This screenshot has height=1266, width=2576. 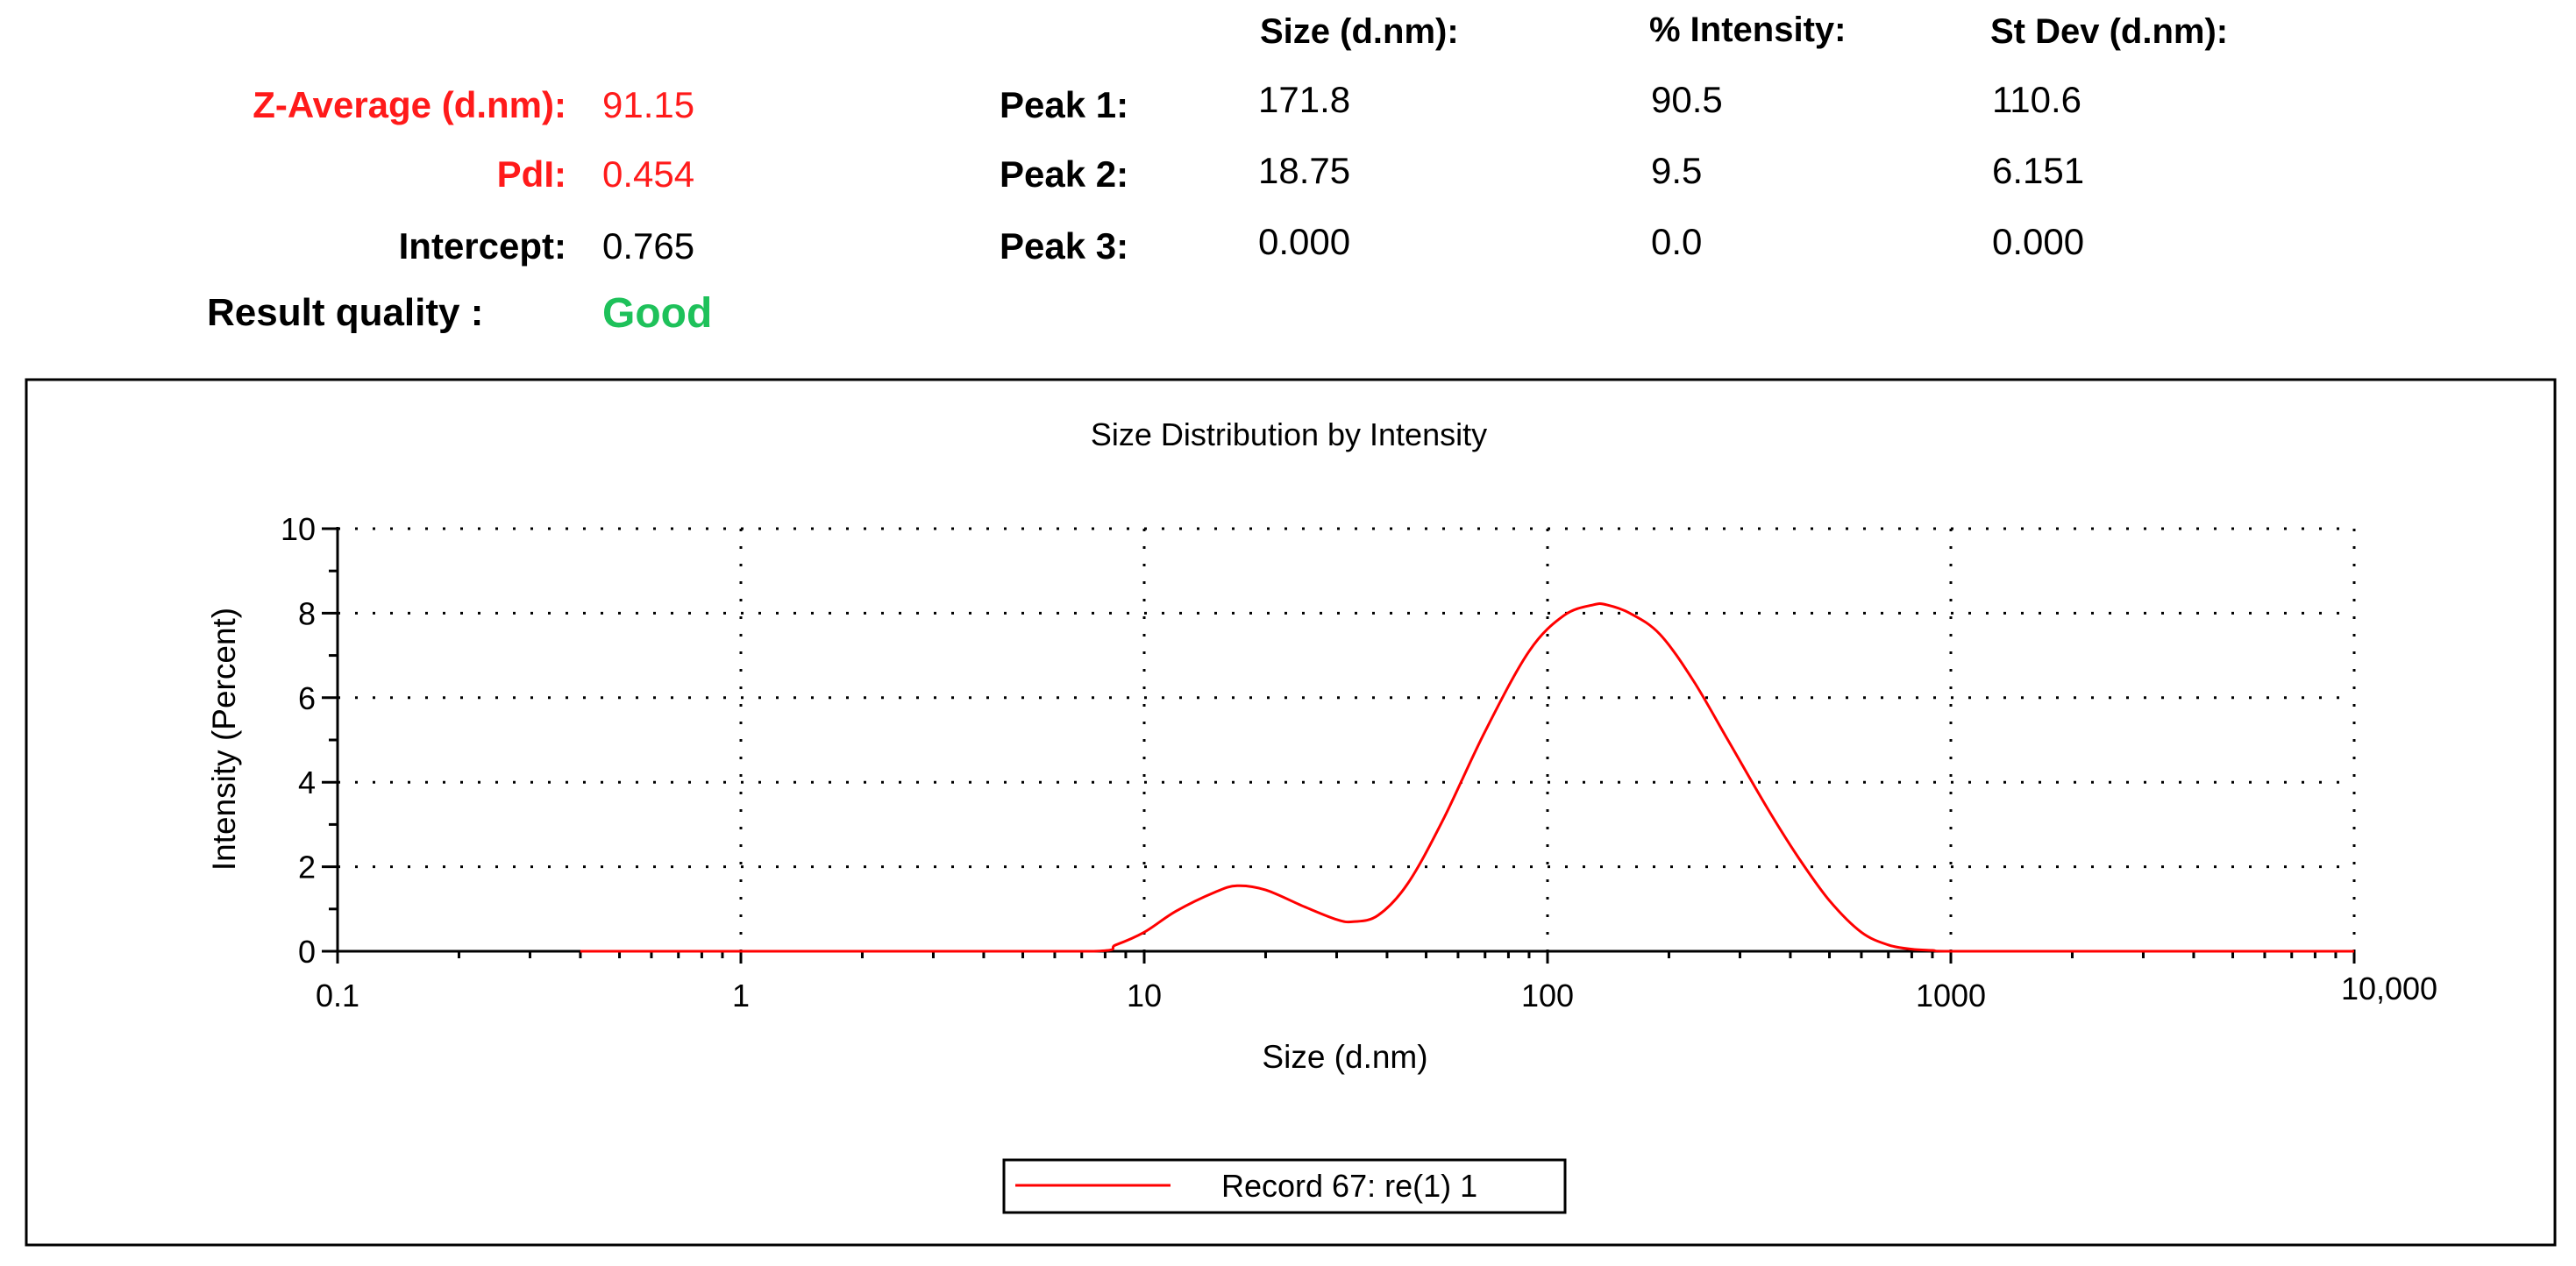 What do you see at coordinates (2036, 99) in the screenshot?
I see `peak-1-stdev: 110.6` at bounding box center [2036, 99].